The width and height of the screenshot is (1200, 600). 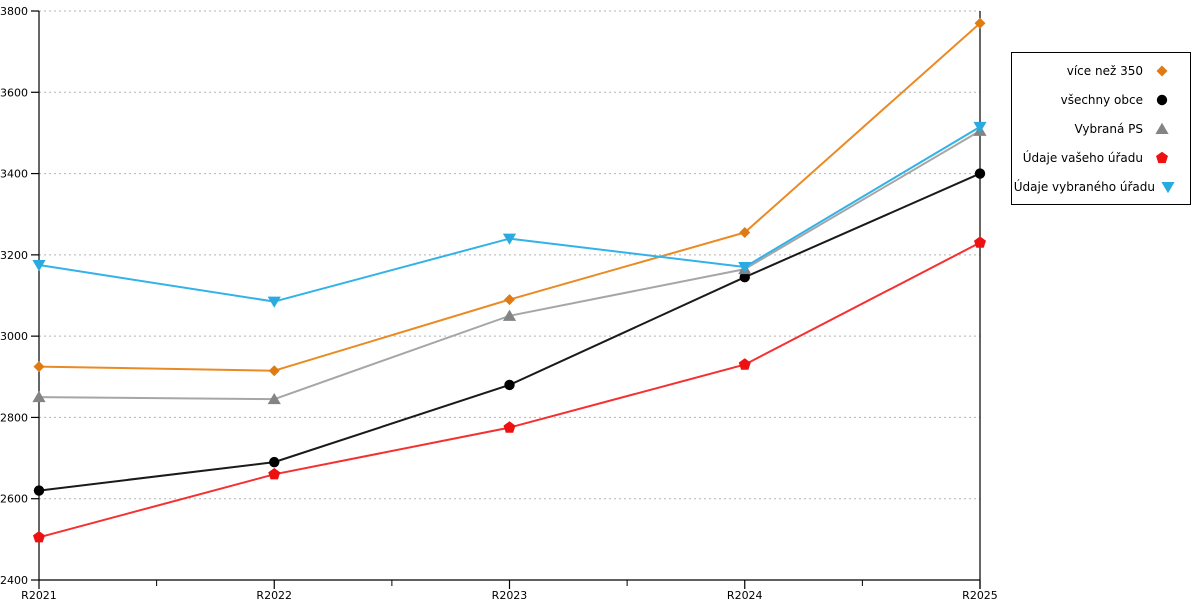 I want to click on data-point-s2-R2024, so click(x=744, y=277).